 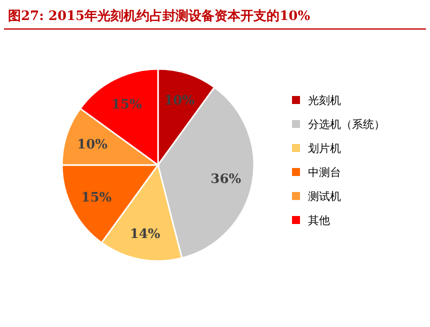 What do you see at coordinates (324, 196) in the screenshot?
I see `legend-label: 测试机` at bounding box center [324, 196].